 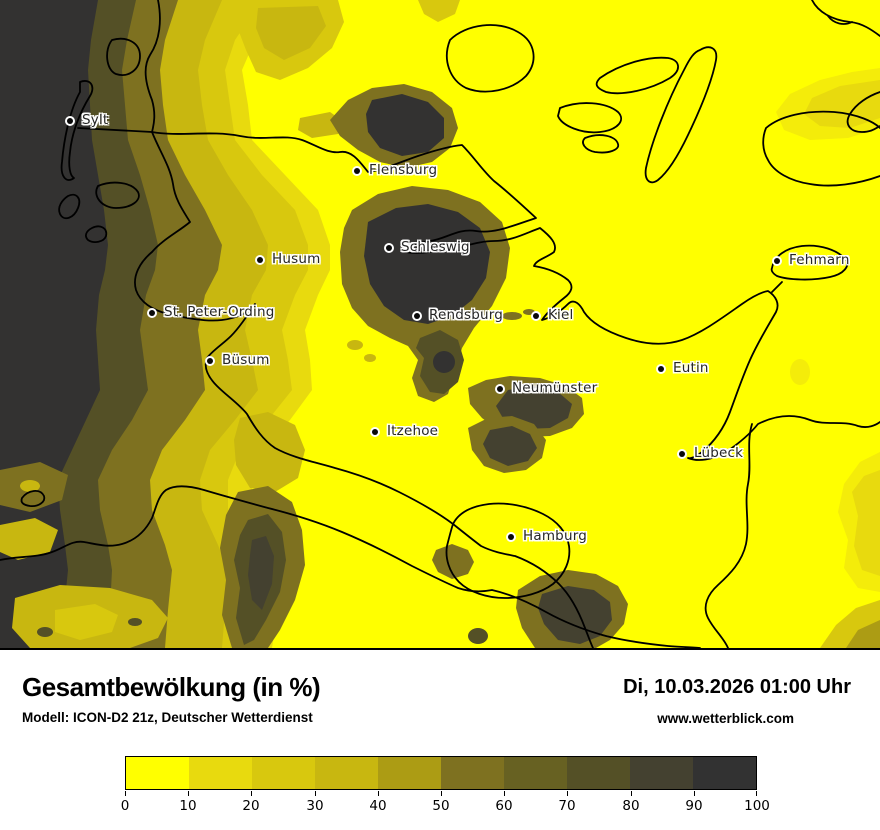 I want to click on colorbar-tick-label: 70, so click(x=567, y=806).